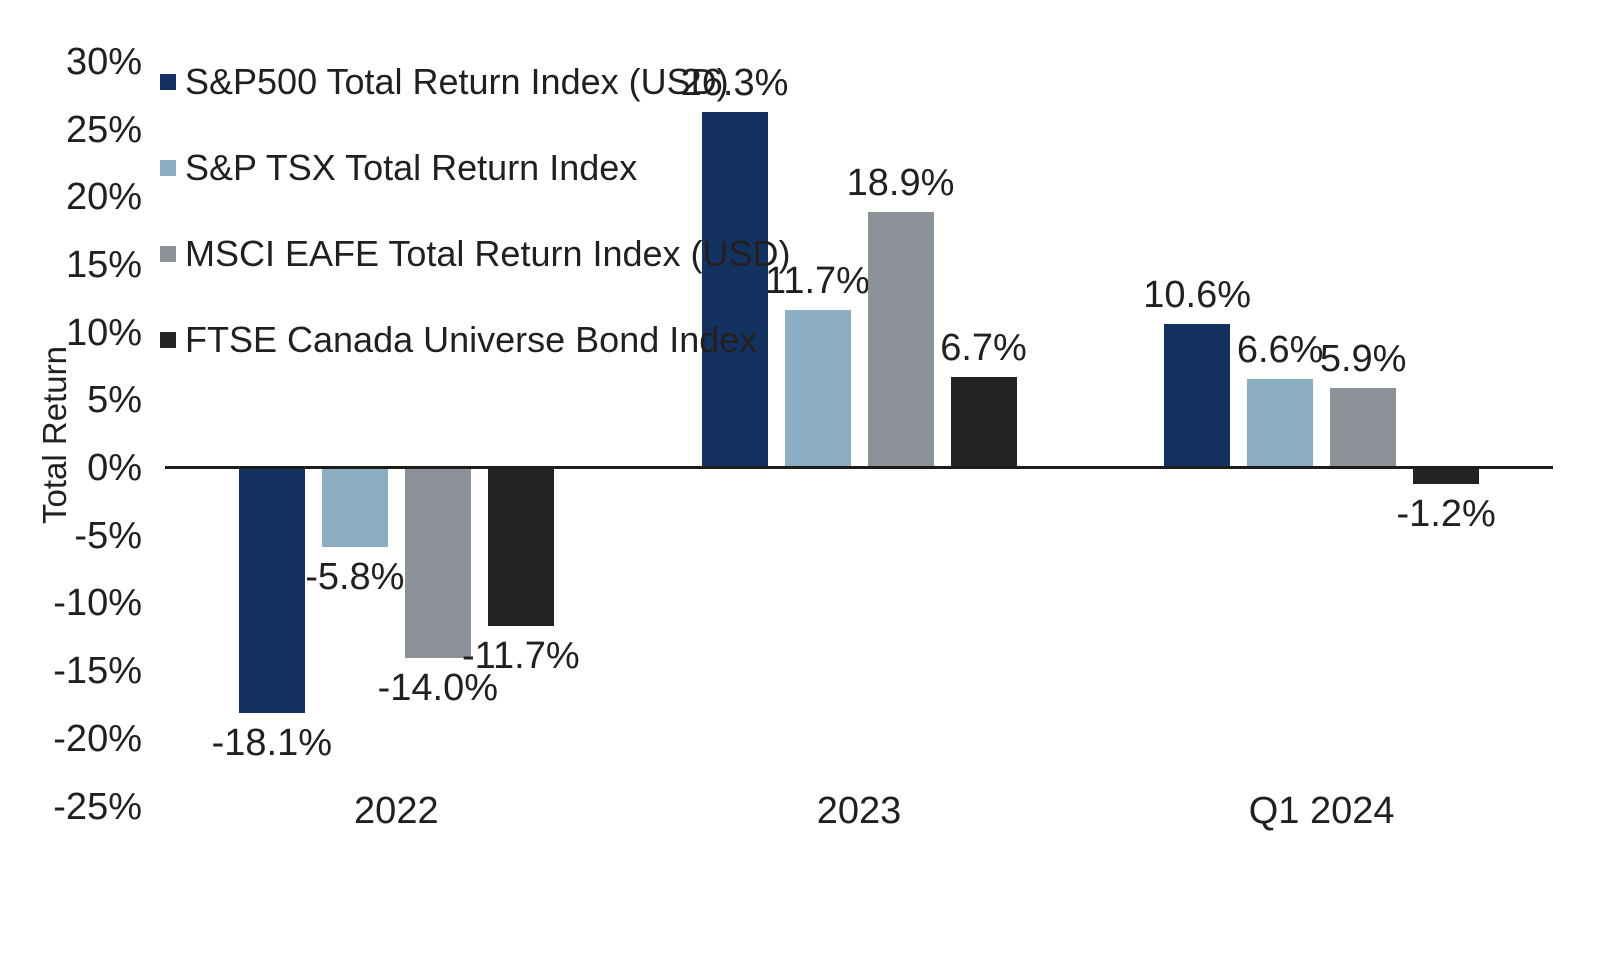 The width and height of the screenshot is (1610, 980). What do you see at coordinates (108, 535) in the screenshot?
I see `y-tick-label: -5%` at bounding box center [108, 535].